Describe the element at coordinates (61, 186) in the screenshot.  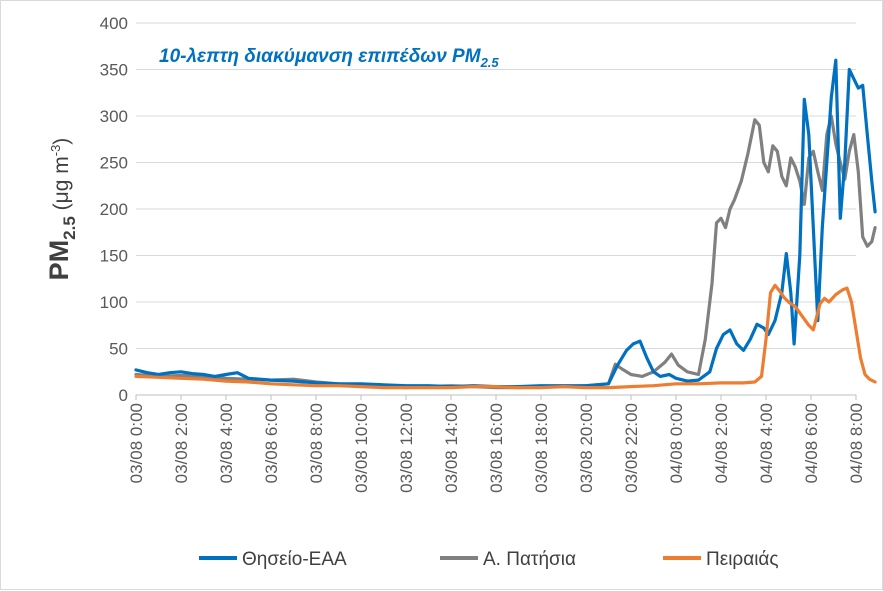
I see `y-axis-label-unit: (μg m` at that location.